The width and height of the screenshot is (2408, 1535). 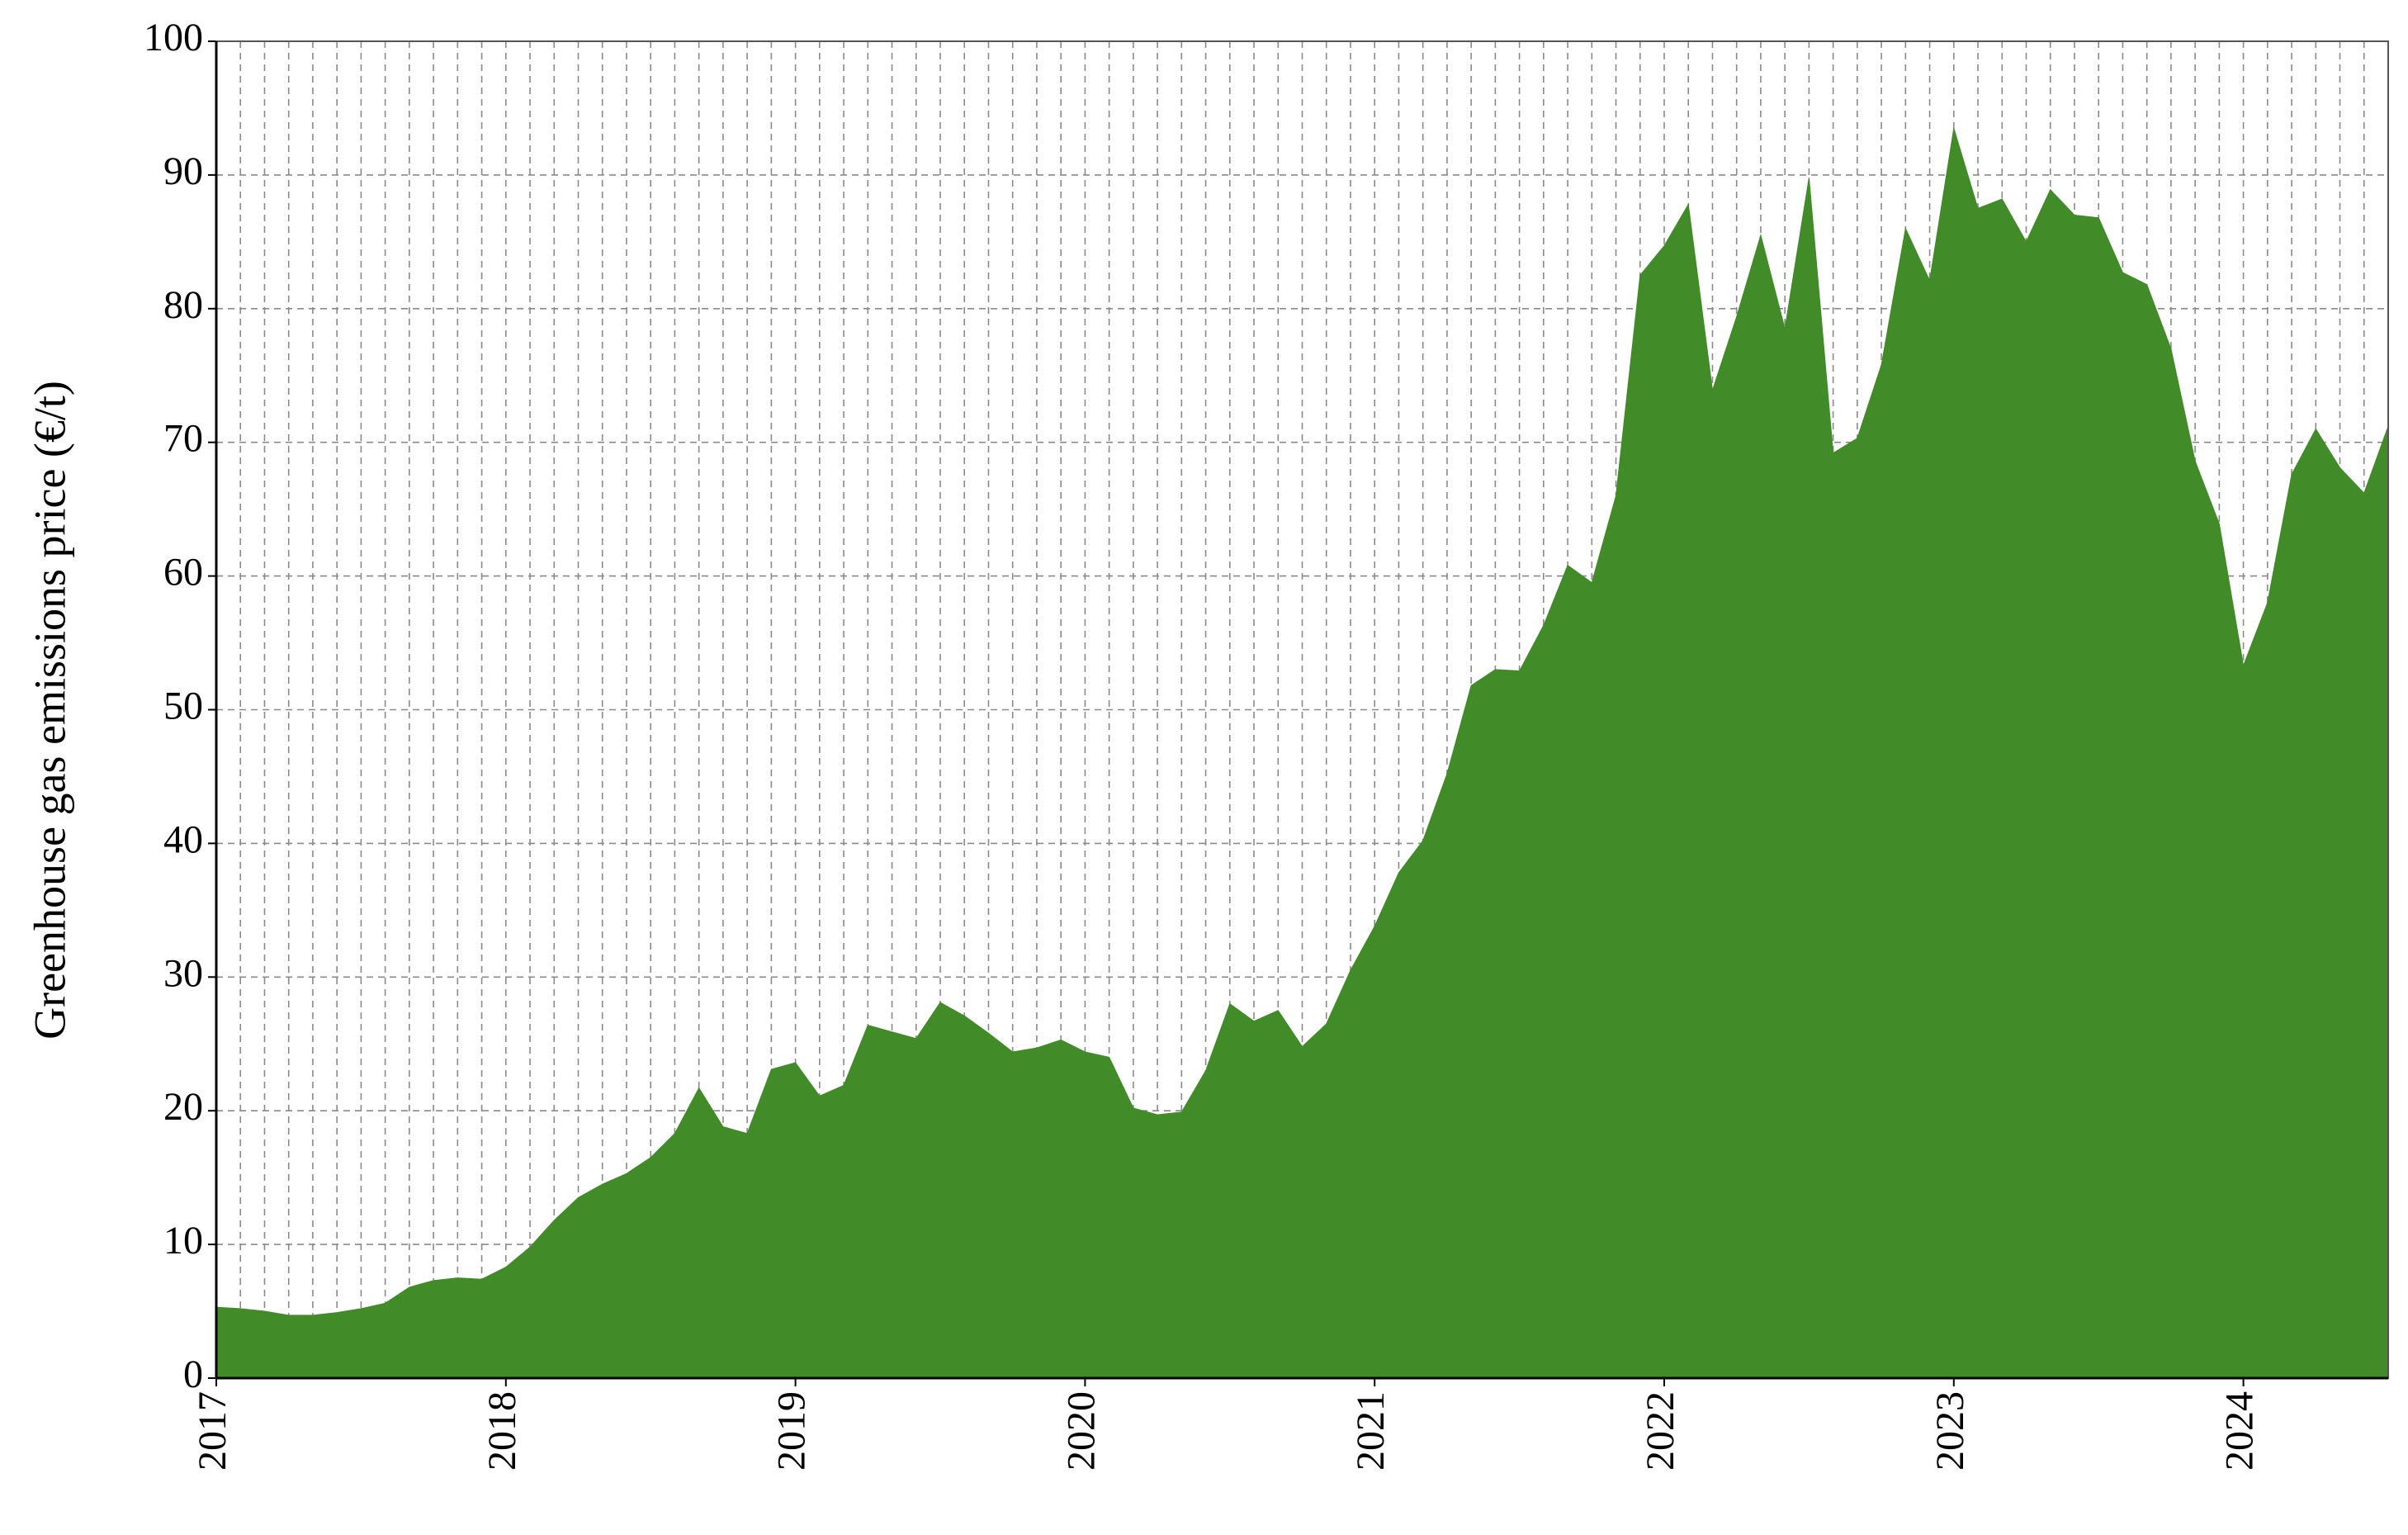 I want to click on x-tick-label: 2020, so click(x=1081, y=1431).